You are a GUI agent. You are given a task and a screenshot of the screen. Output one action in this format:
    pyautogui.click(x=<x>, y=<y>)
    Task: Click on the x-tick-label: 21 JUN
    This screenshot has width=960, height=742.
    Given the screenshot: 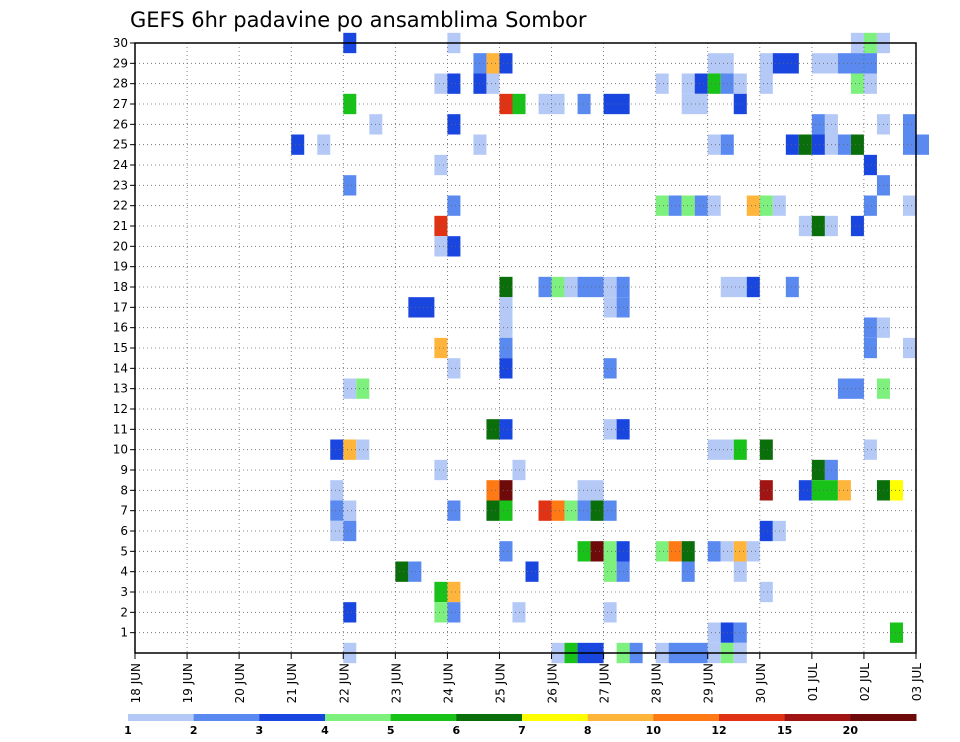 What is the action you would take?
    pyautogui.click(x=292, y=683)
    